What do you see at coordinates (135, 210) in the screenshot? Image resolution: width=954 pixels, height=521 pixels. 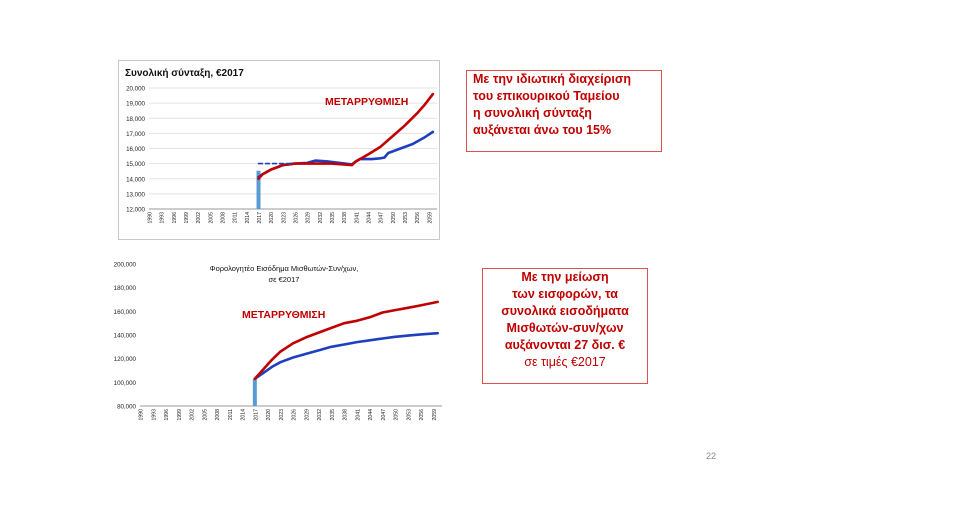 I see `y-tick-label: 12,000` at bounding box center [135, 210].